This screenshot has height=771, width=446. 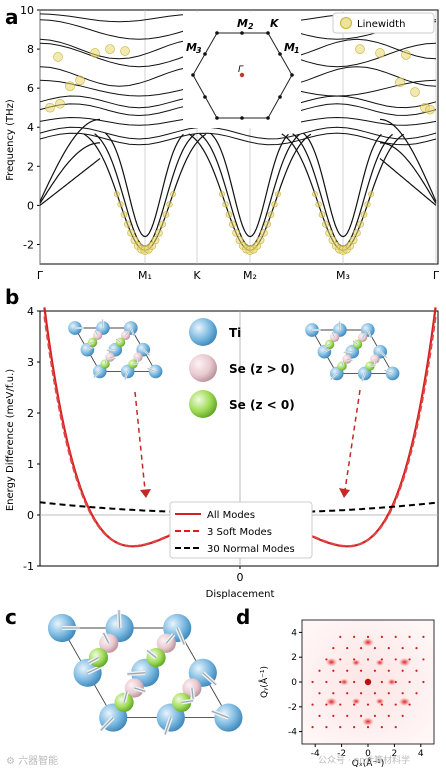 What do you see at coordinates (289, 47) in the screenshot?
I see `bz-m1-label: M` at bounding box center [289, 47].